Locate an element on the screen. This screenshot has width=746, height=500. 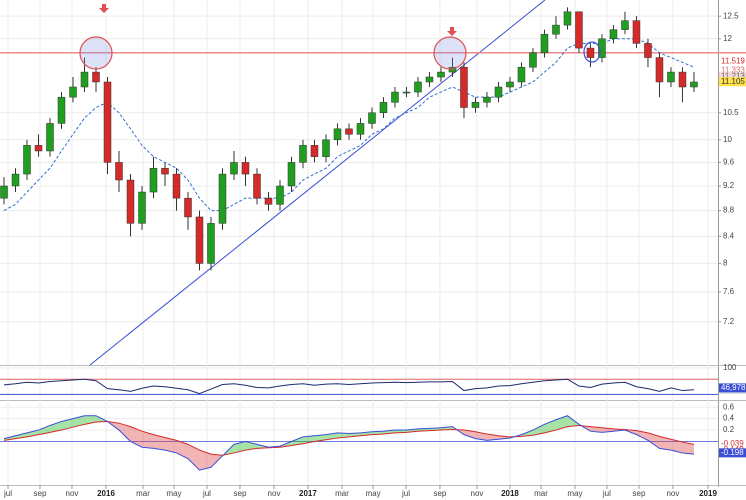
x-tick-label: jul is located at coordinates (405, 493).